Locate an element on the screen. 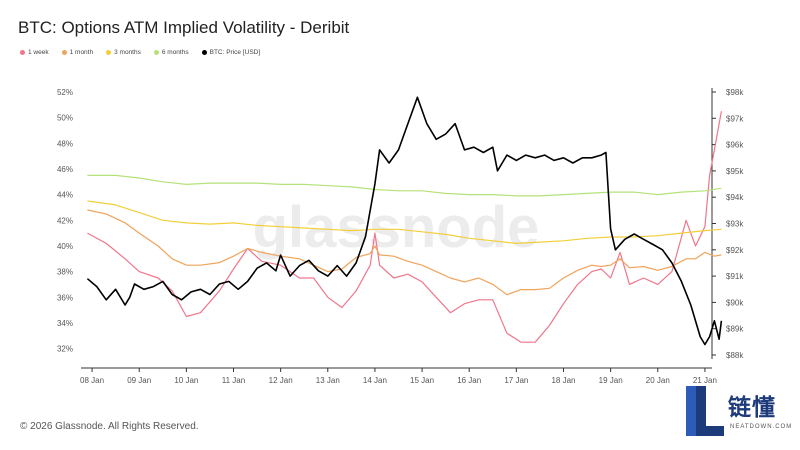  x-tick-label: 19 Jan is located at coordinates (611, 380).